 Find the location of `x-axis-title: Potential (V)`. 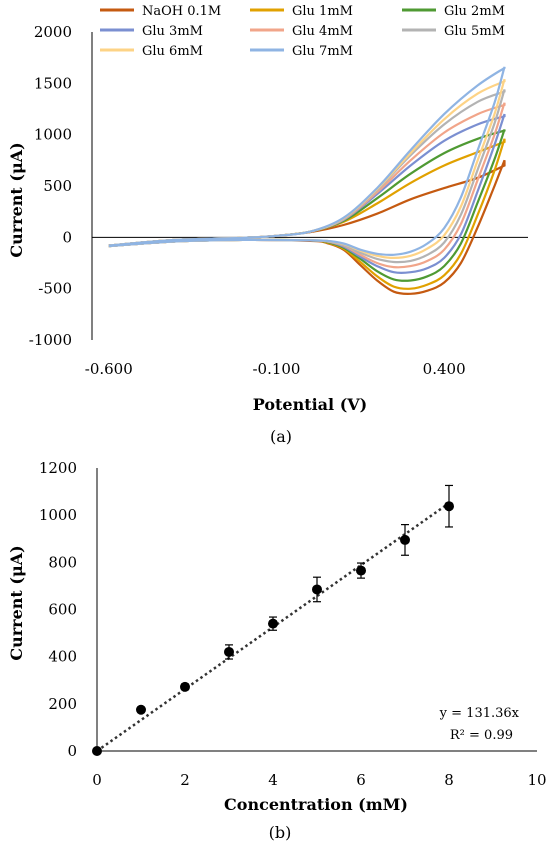

x-axis-title: Potential (V) is located at coordinates (310, 404).